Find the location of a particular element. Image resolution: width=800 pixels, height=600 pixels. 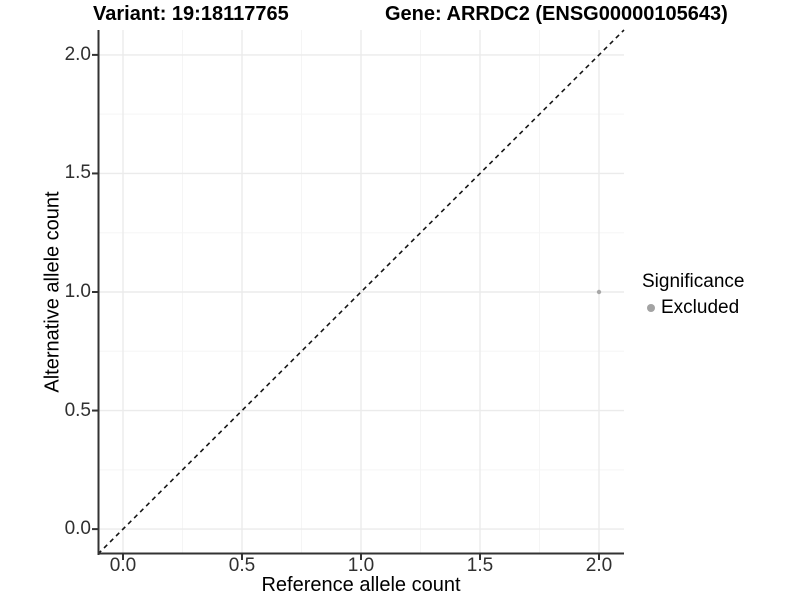

y-tick-label: 0.5 is located at coordinates (77, 410).